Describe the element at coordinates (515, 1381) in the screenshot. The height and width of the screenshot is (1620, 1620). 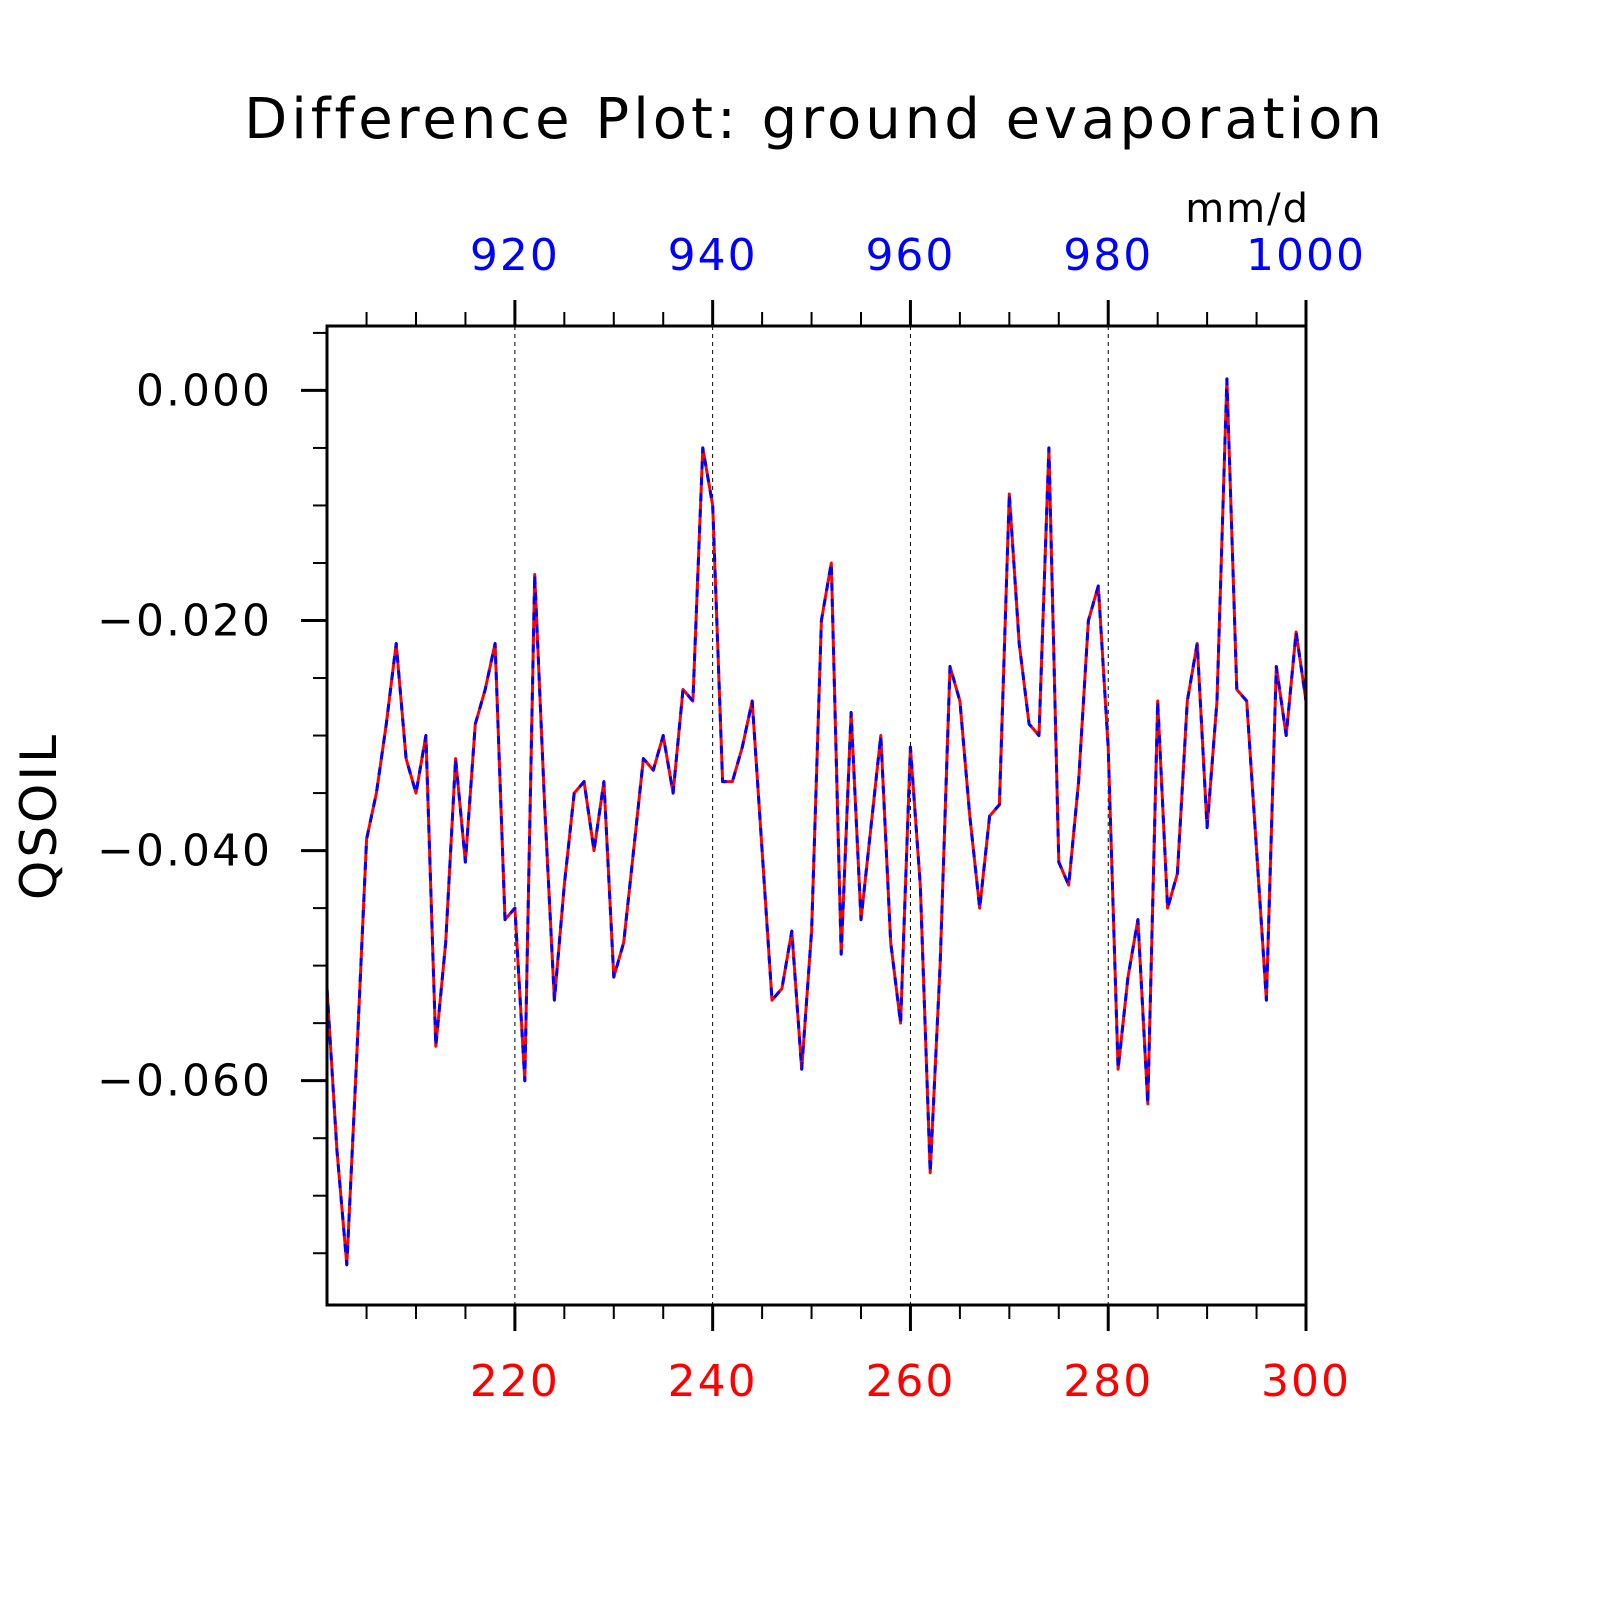
I see `x-bottom-tick-label: 220` at that location.